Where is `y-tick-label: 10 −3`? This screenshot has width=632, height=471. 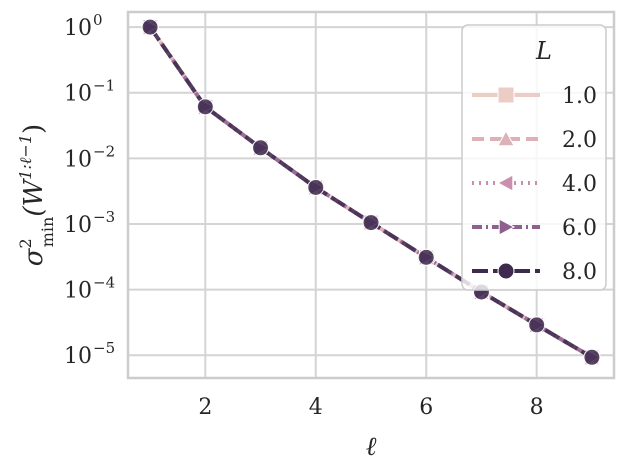
y-tick-label: 10 −3 is located at coordinates (89, 223).